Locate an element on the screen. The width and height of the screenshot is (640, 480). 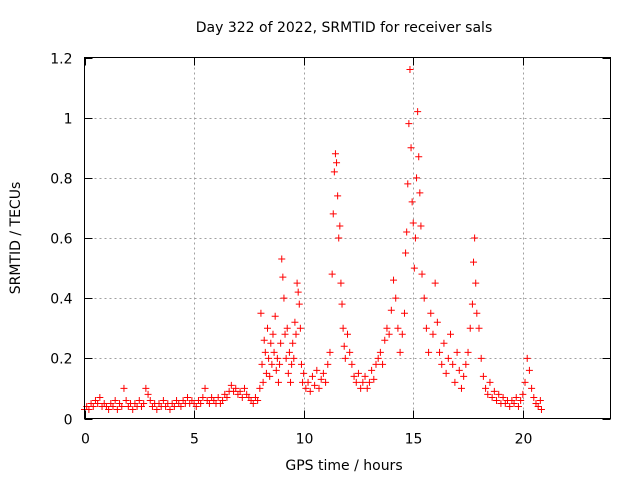
y-tick-label: 0.8 is located at coordinates (61, 180).